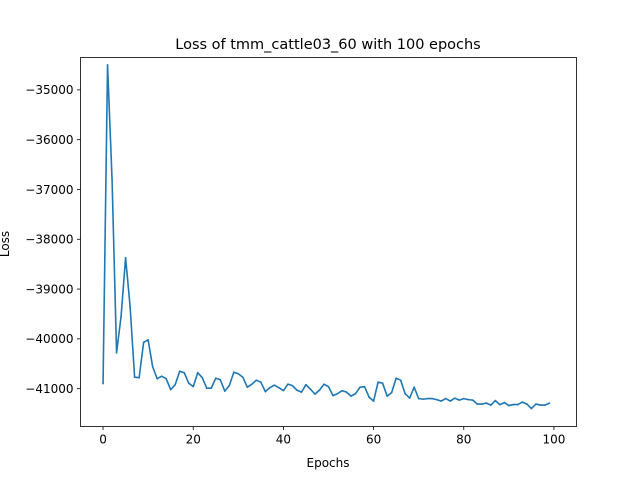  Describe the element at coordinates (49, 289) in the screenshot. I see `y-tick-label: −39000` at that location.